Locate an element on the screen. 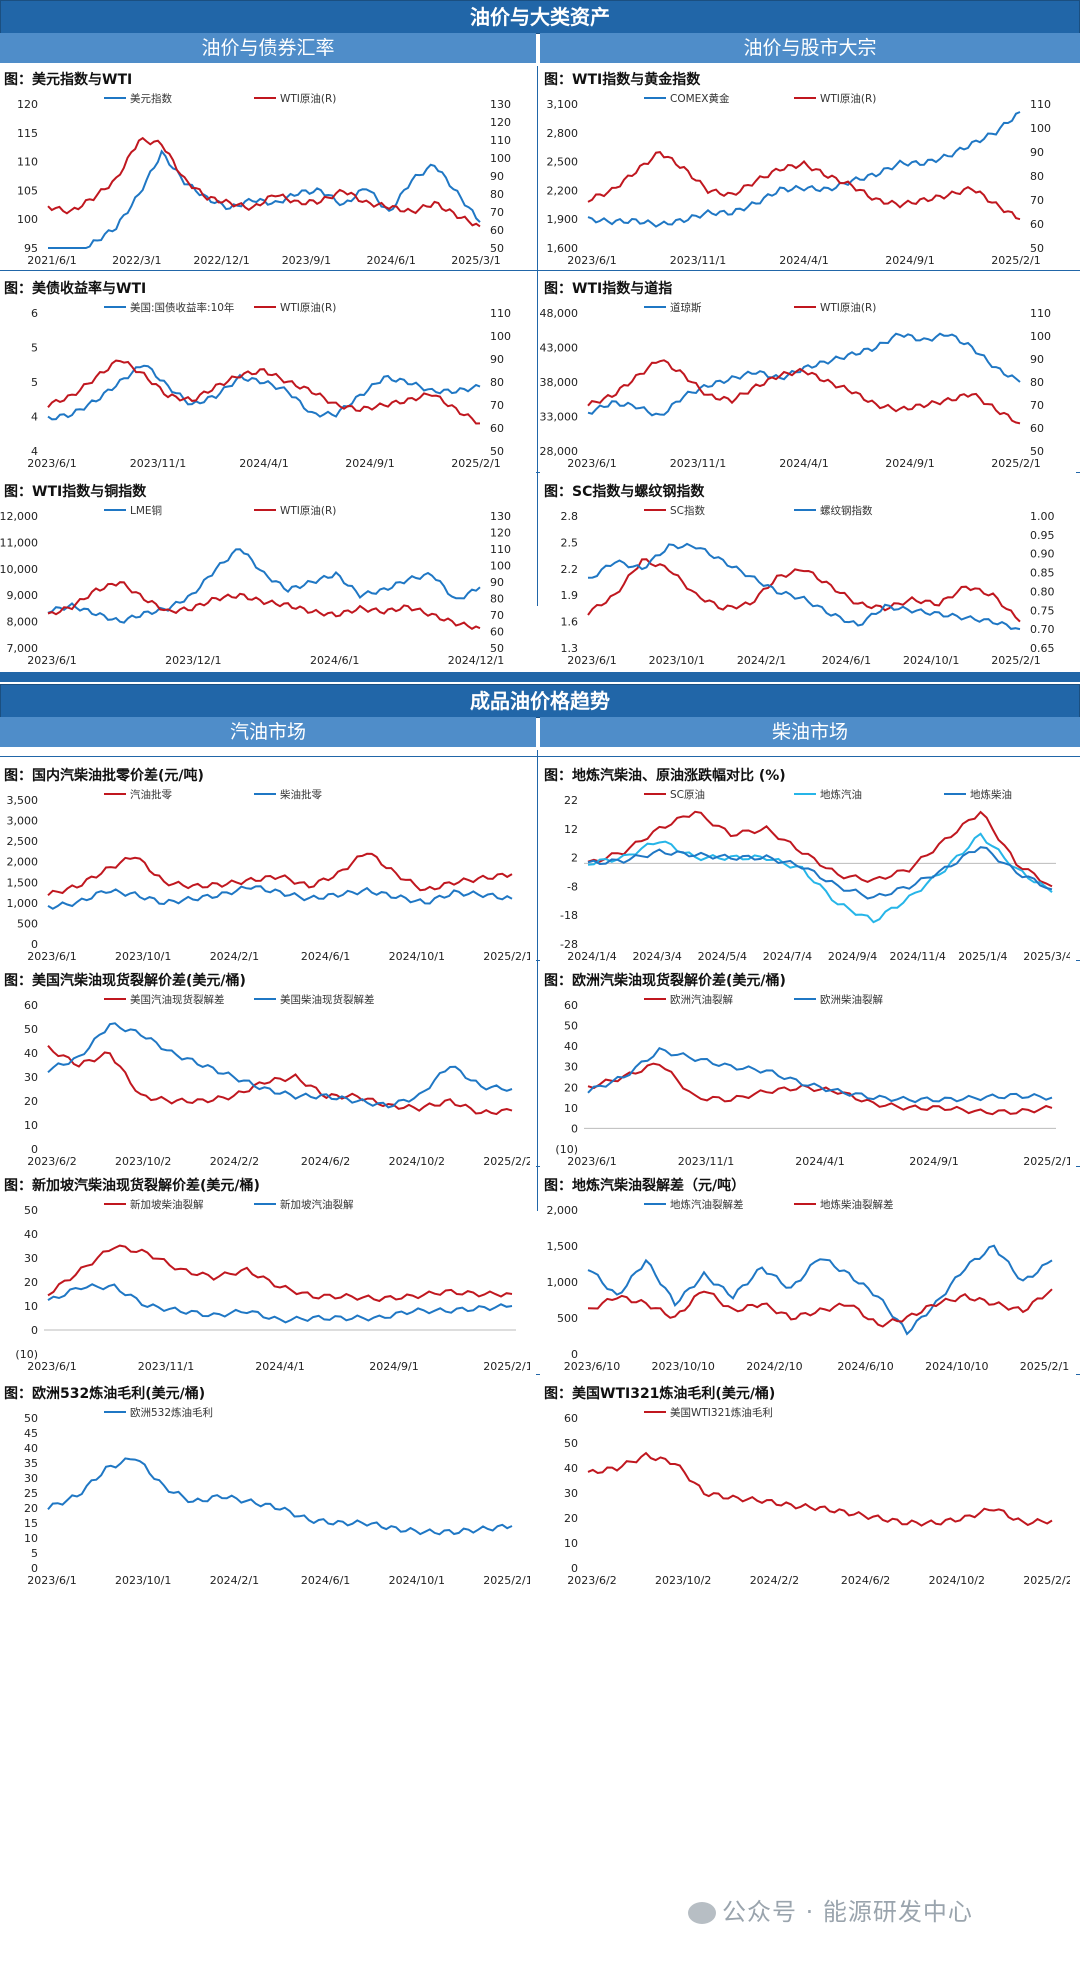 The image size is (1080, 1961). y-tick-label: -8 is located at coordinates (572, 886).